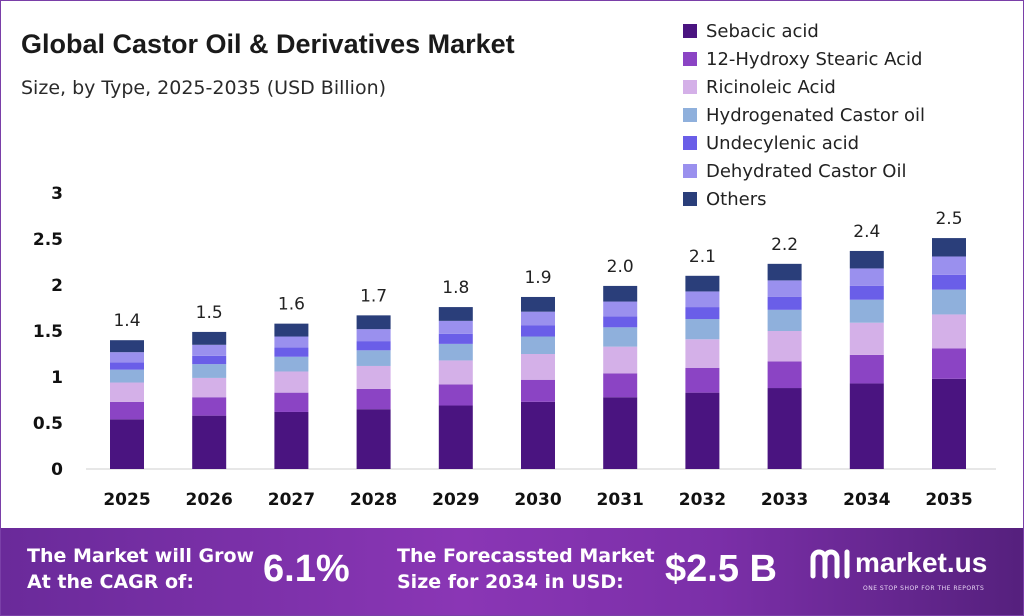 This screenshot has width=1024, height=616. Describe the element at coordinates (209, 313) in the screenshot. I see `bar-total-label: 1.5` at that location.